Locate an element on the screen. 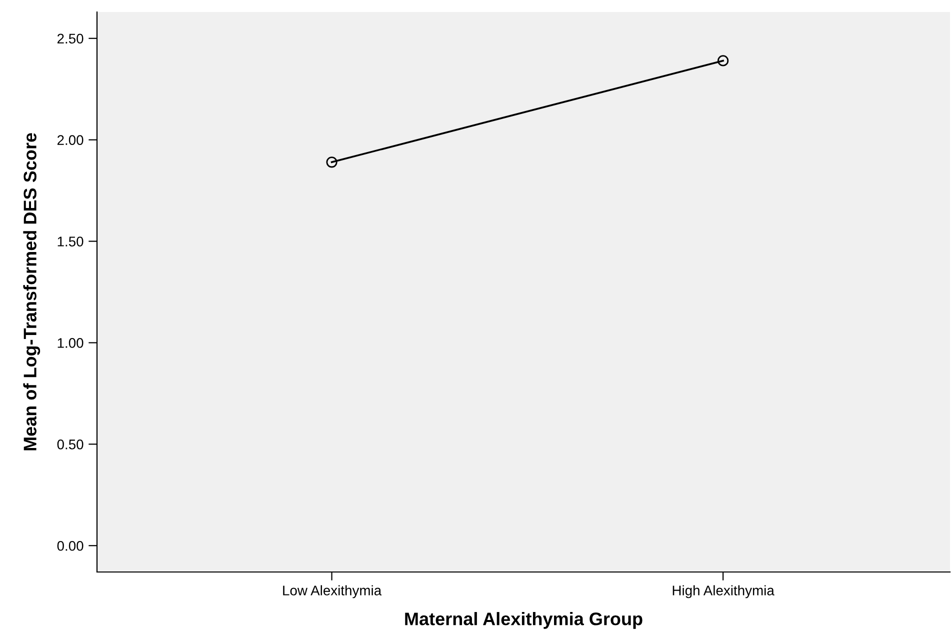 This screenshot has height=636, width=951. y-tick-label: 1.00 is located at coordinates (71, 343).